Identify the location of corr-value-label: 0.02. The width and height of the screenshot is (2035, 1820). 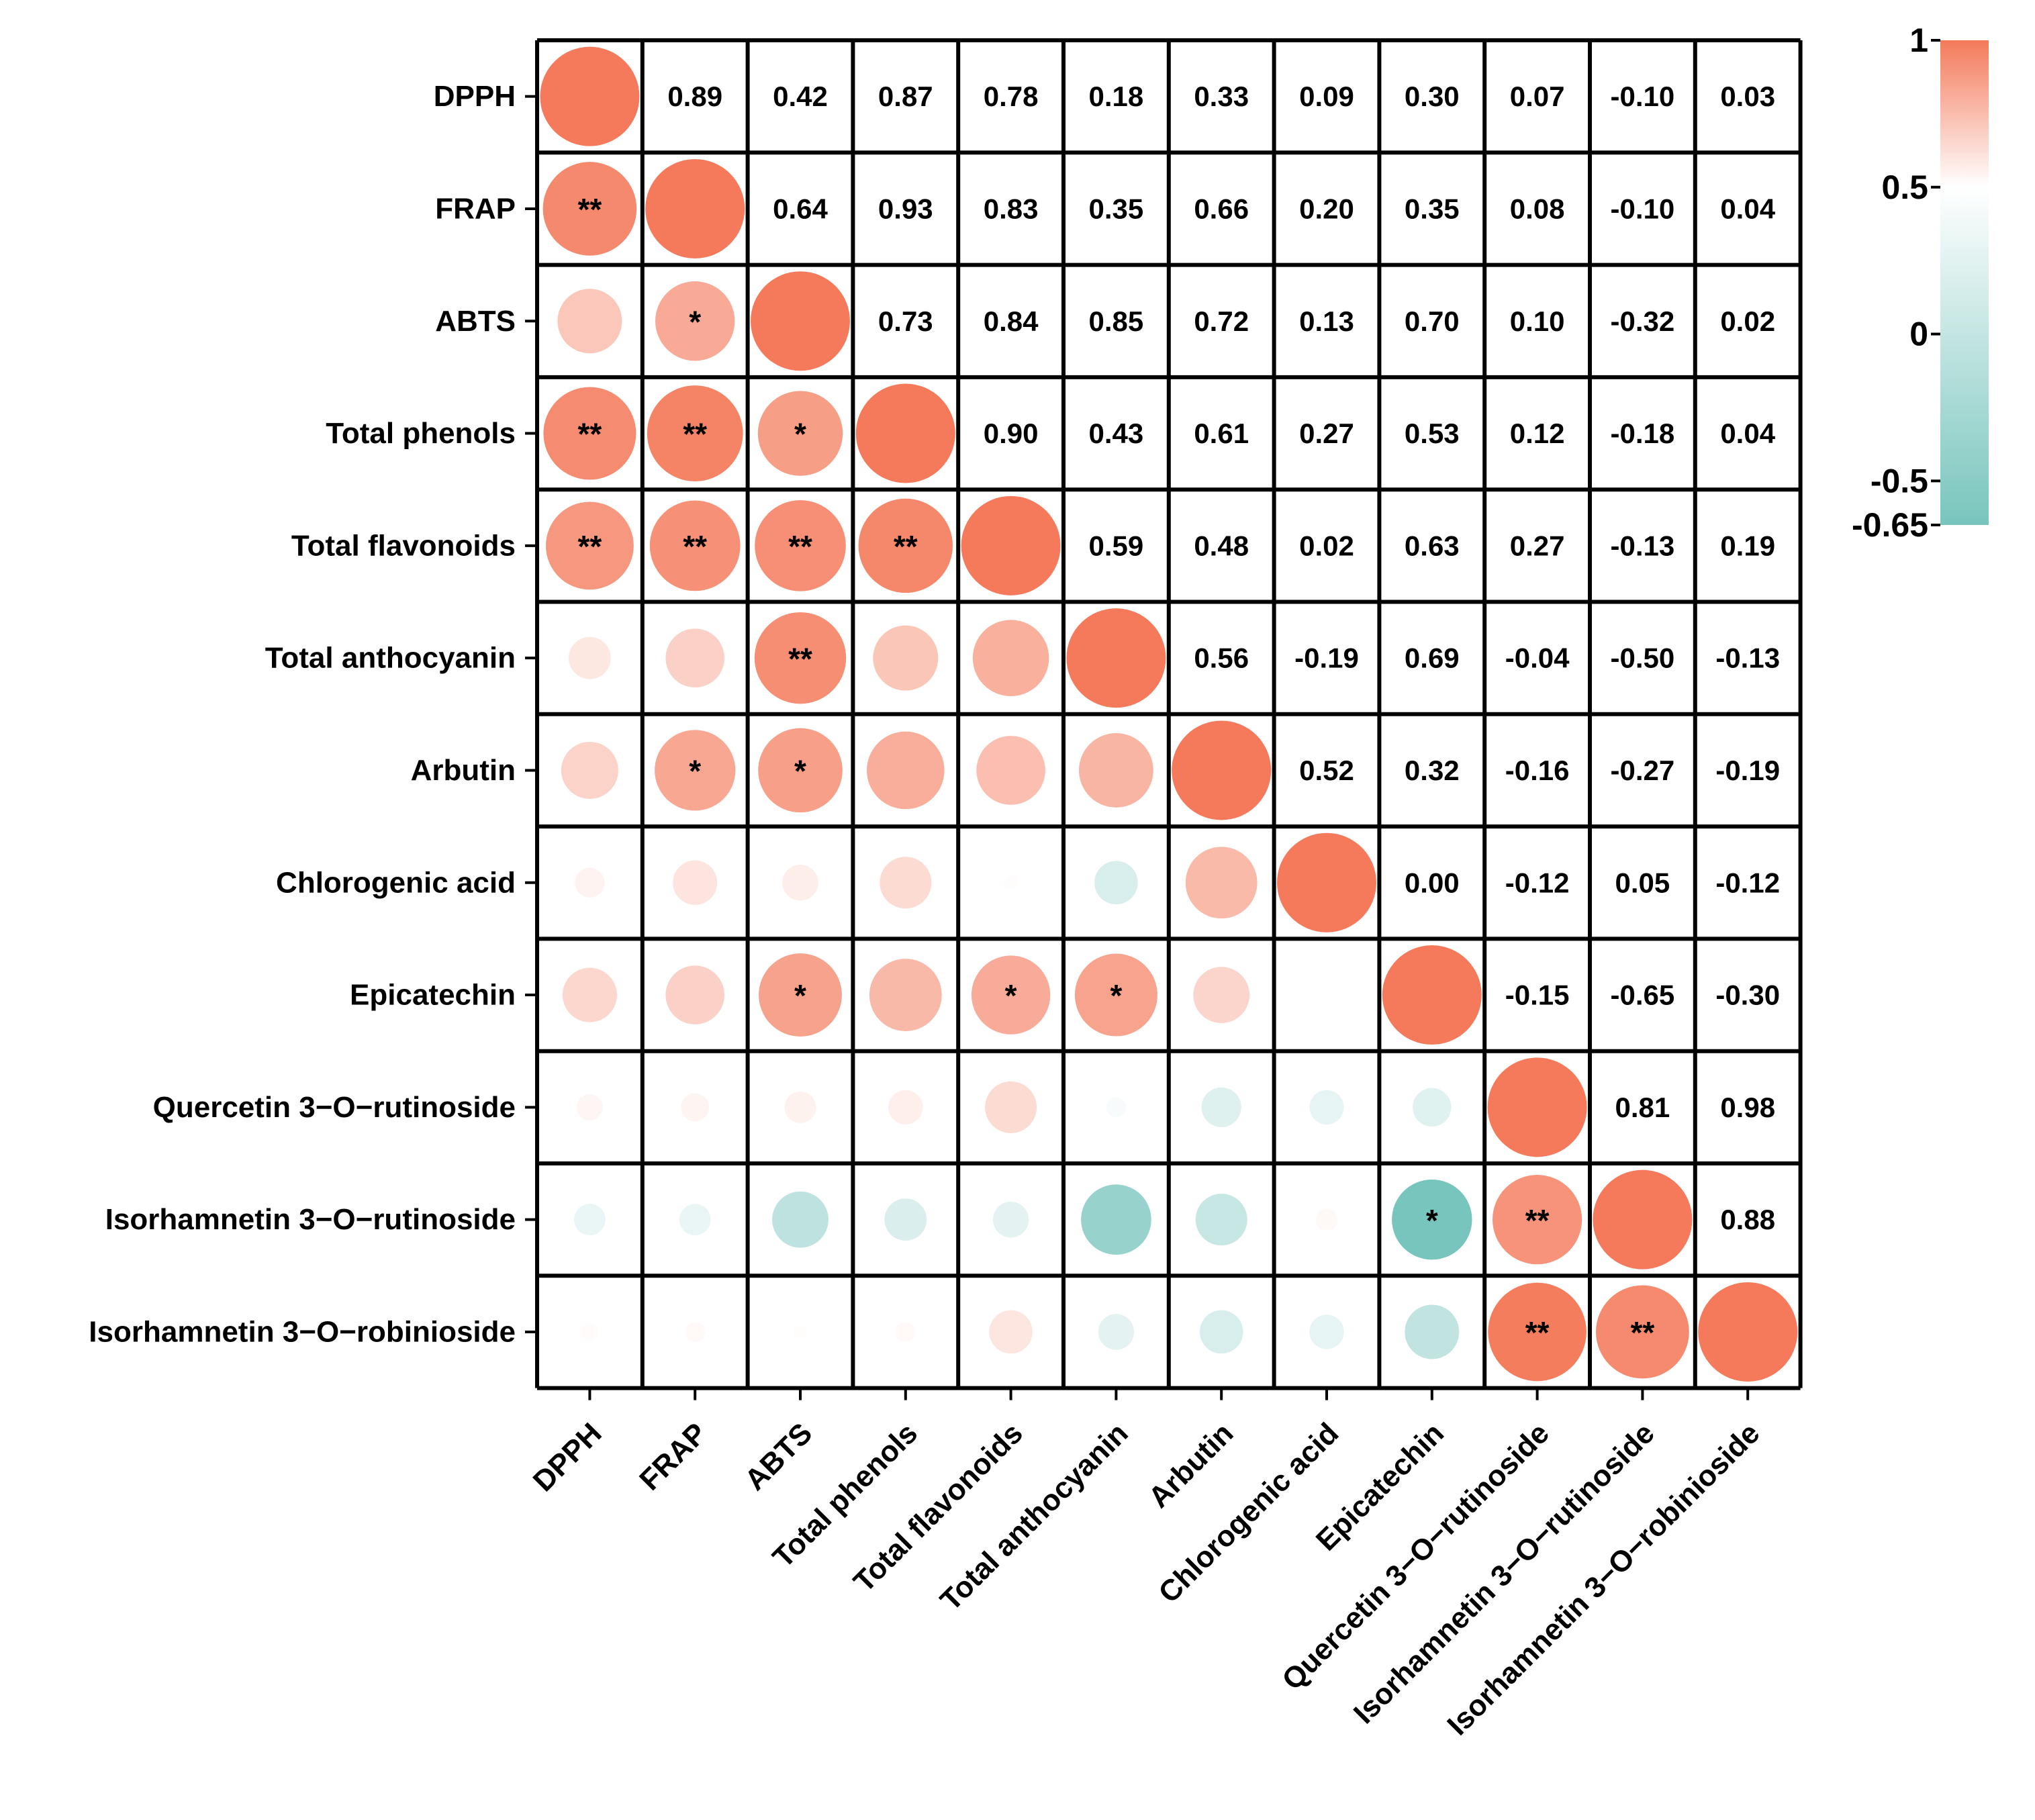
(1326, 545).